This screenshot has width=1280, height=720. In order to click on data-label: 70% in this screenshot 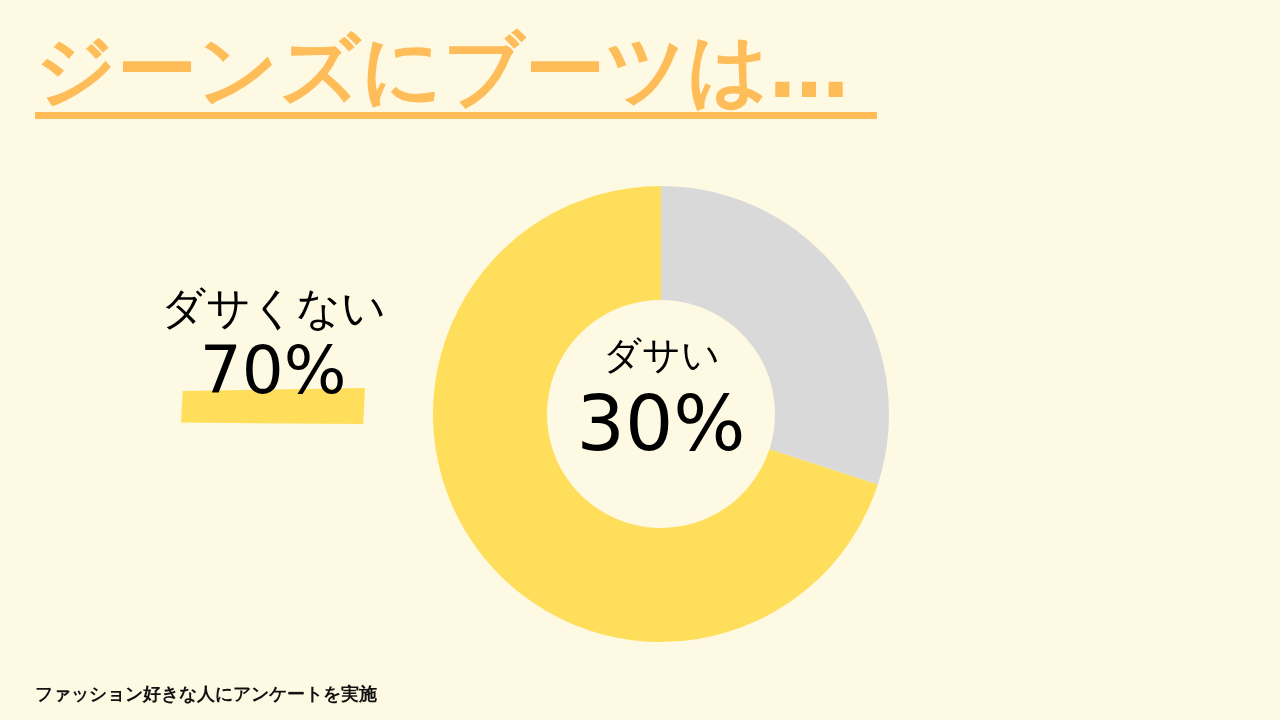, I will do `click(273, 371)`.